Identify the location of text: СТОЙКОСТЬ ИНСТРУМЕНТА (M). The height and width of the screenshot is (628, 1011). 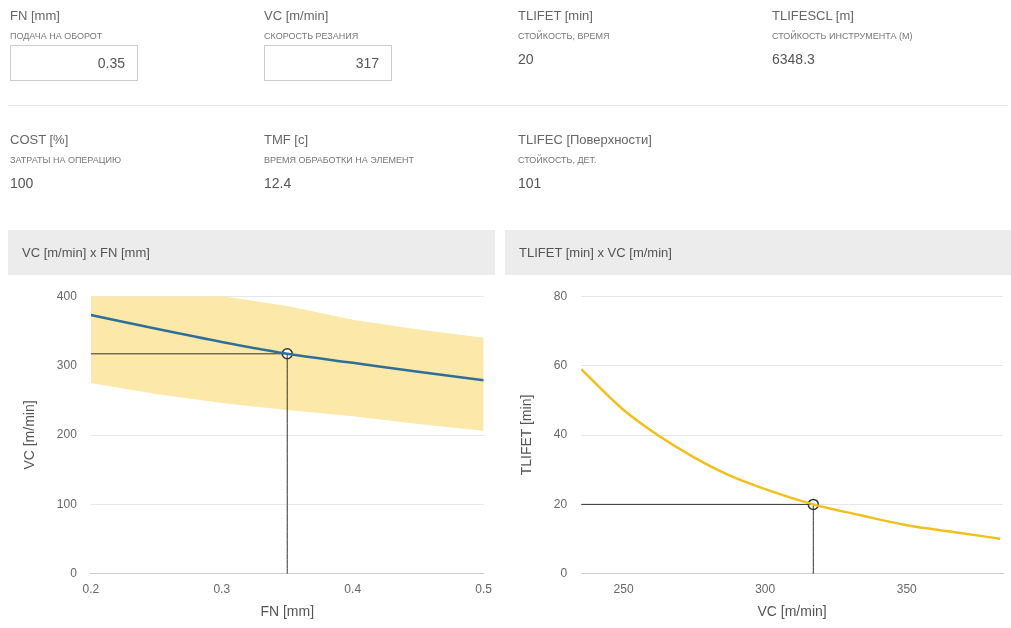
(843, 36).